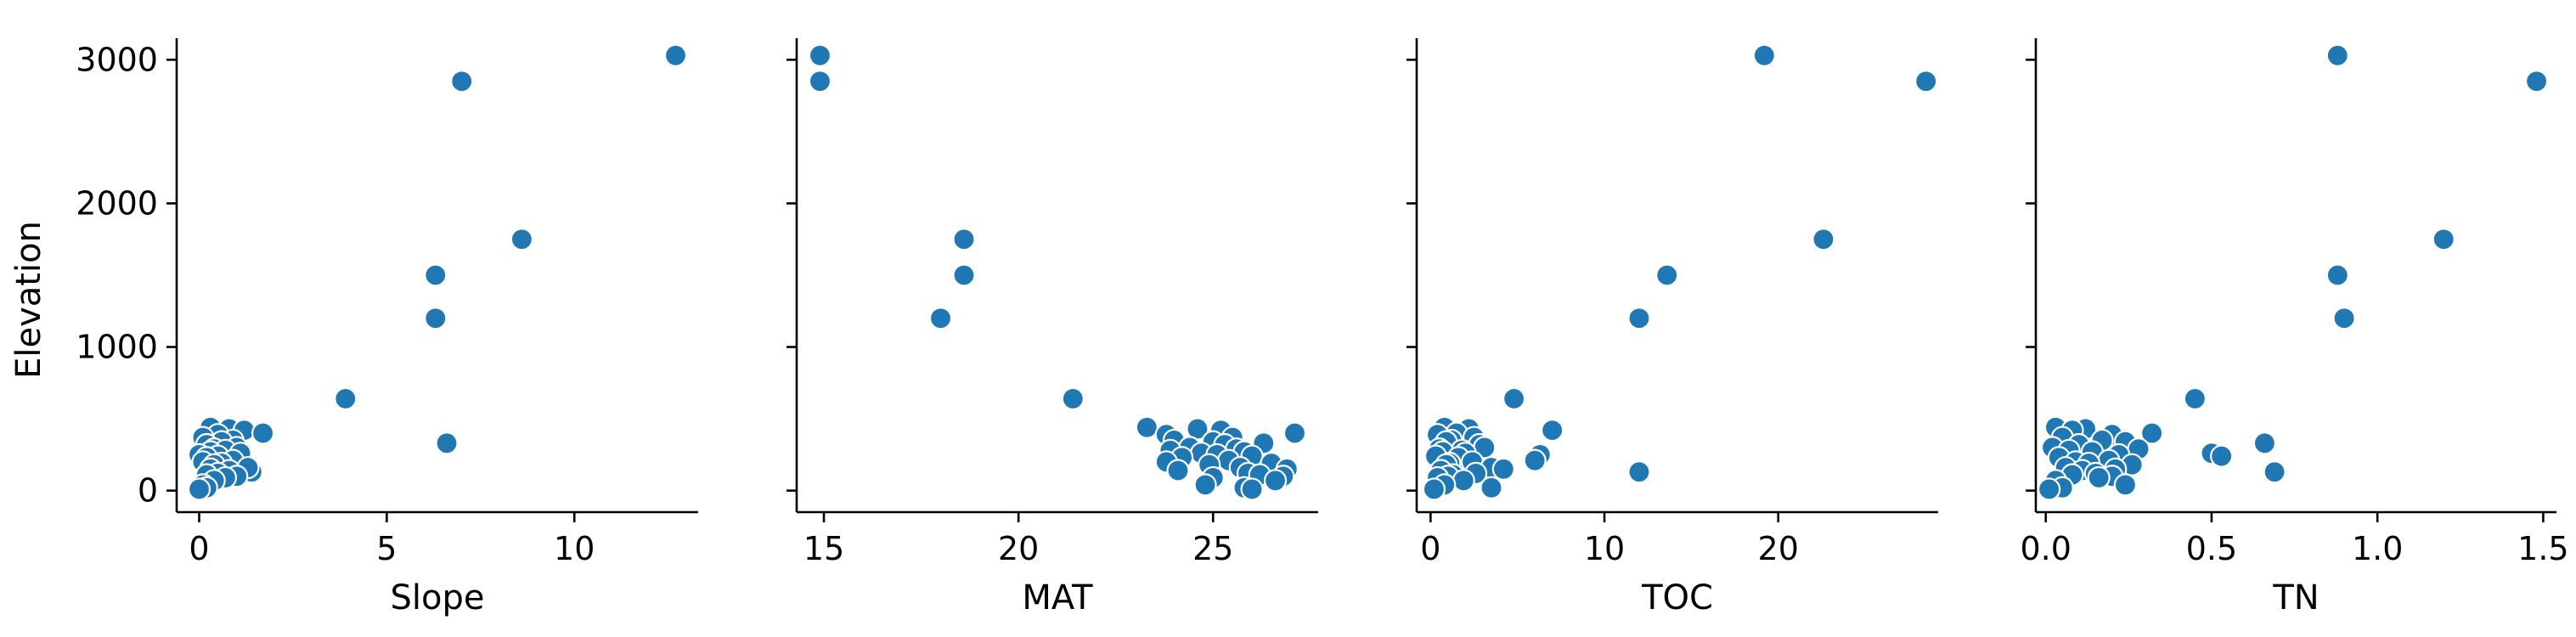 This screenshot has height=637, width=2576. Describe the element at coordinates (386, 548) in the screenshot. I see `x-tick-label: 5` at that location.